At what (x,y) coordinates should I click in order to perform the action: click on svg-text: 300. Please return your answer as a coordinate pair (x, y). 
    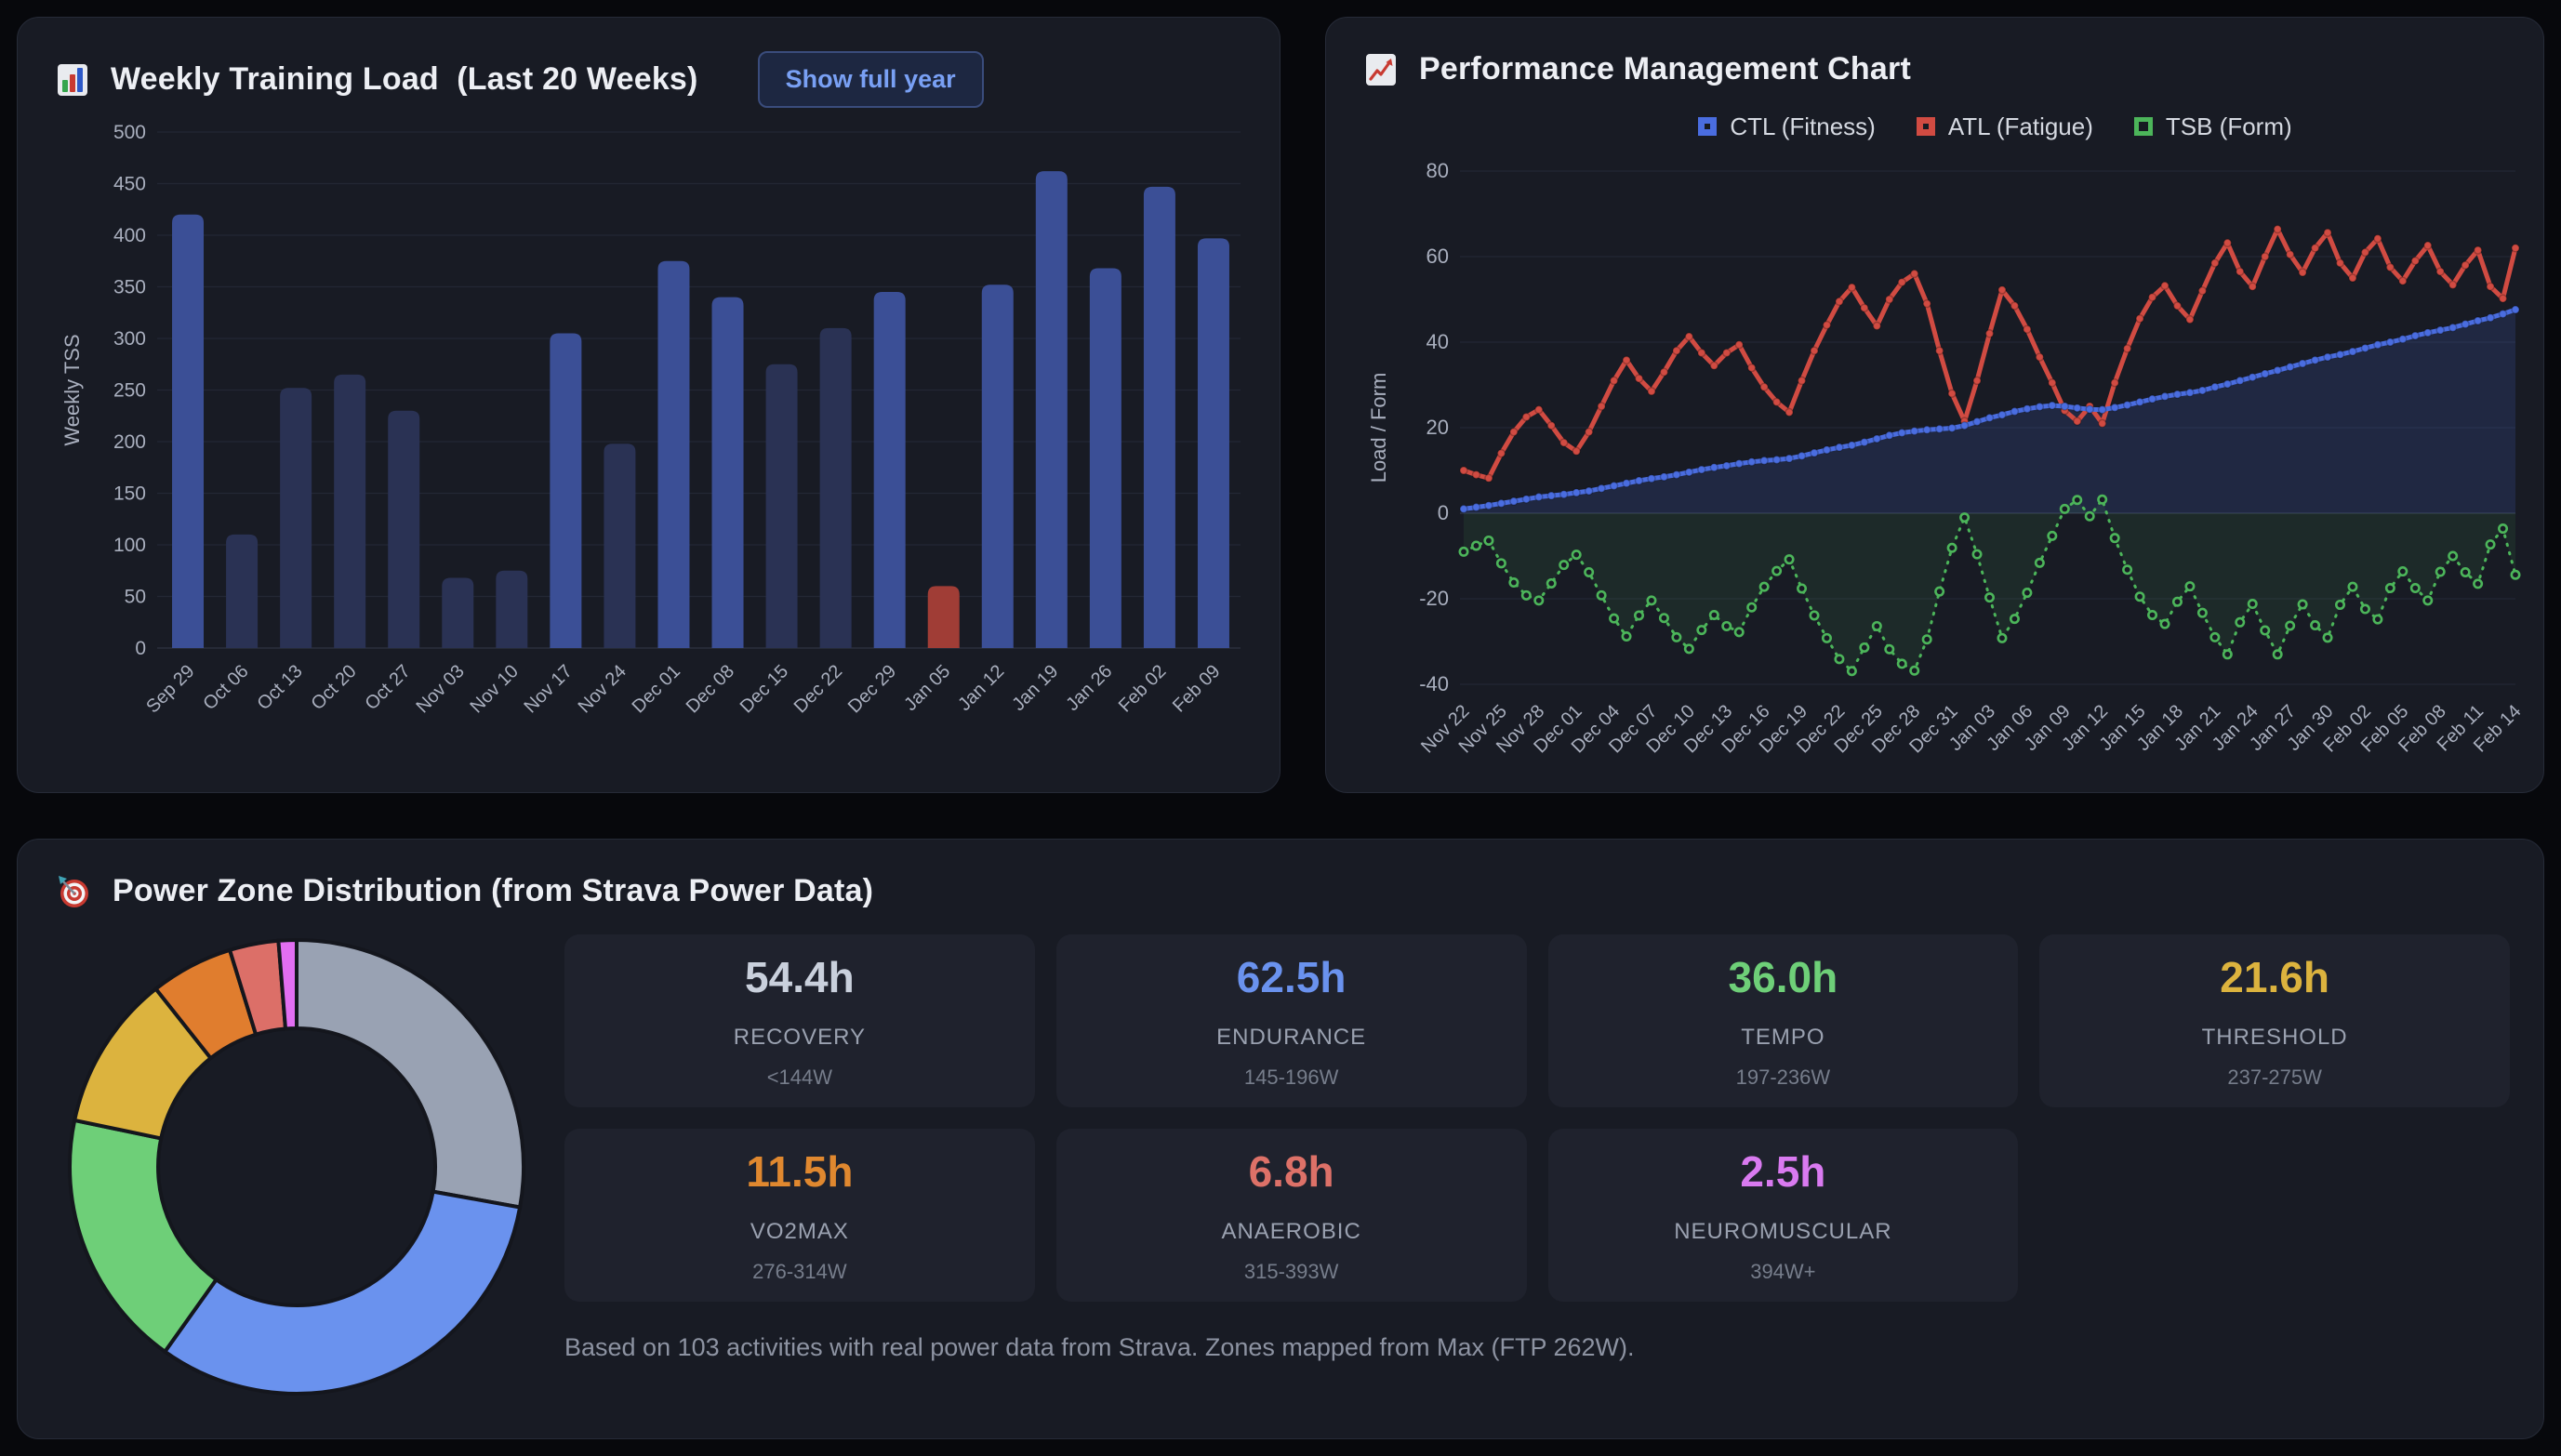
    Looking at the image, I should click on (130, 339).